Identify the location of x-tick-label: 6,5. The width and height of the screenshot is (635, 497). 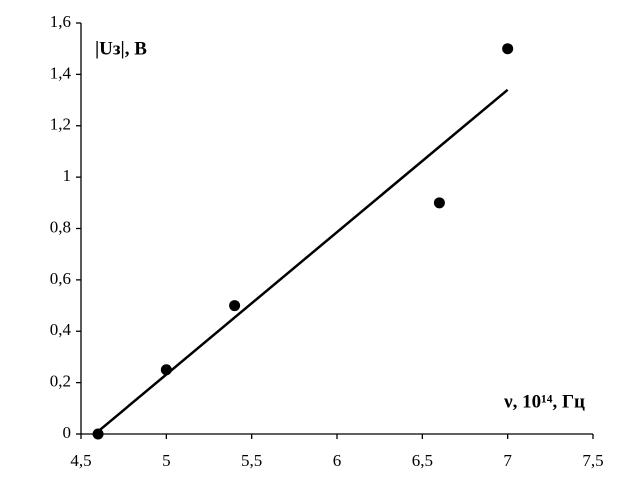
(422, 460).